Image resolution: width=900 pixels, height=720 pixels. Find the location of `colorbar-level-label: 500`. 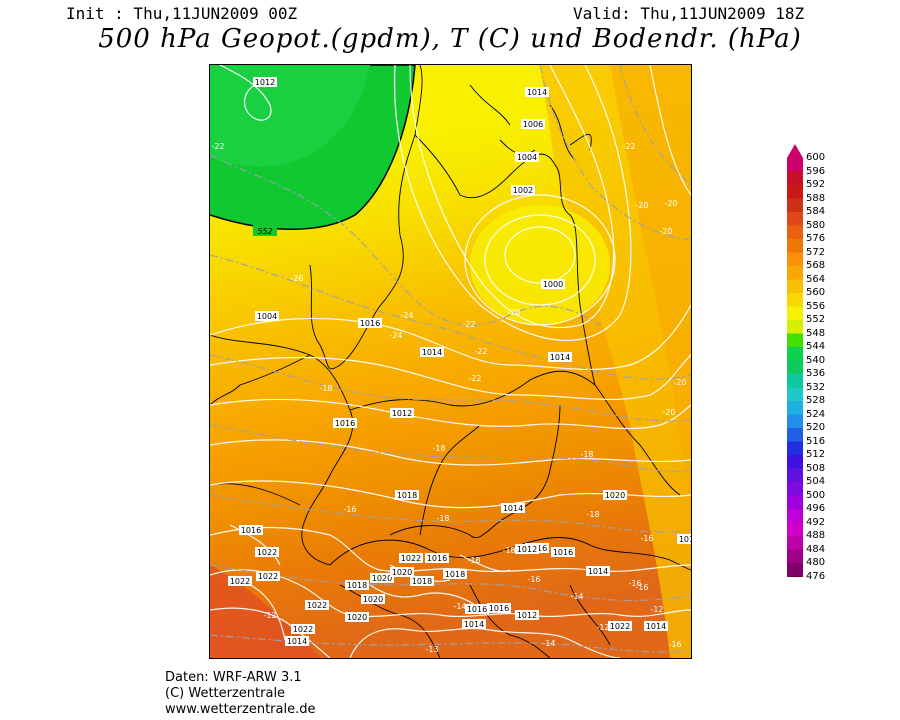

colorbar-level-label: 500 is located at coordinates (816, 495).